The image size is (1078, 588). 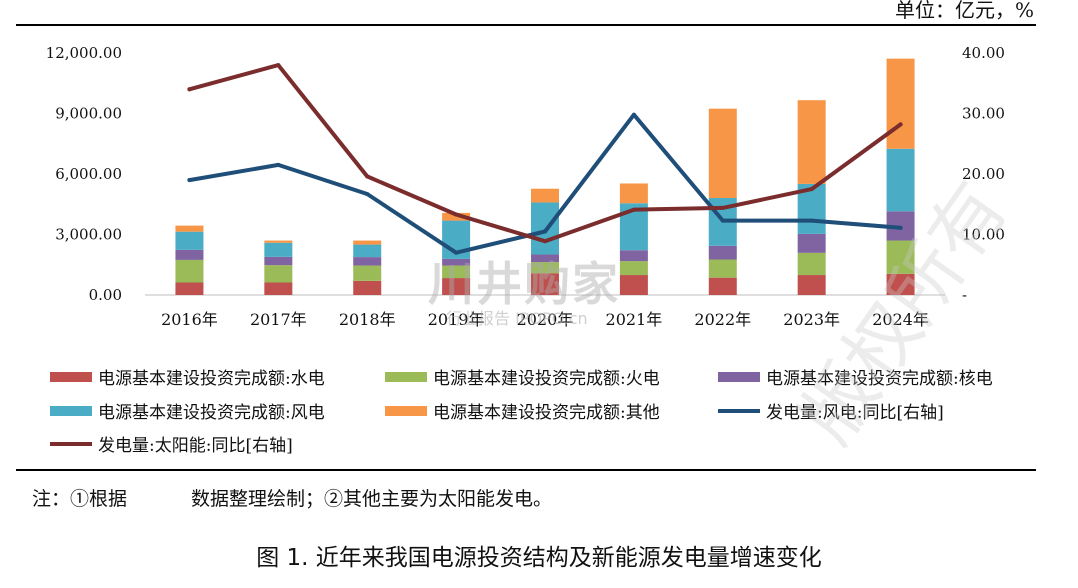 What do you see at coordinates (634, 319) in the screenshot?
I see `x-tick-label: 2021年` at bounding box center [634, 319].